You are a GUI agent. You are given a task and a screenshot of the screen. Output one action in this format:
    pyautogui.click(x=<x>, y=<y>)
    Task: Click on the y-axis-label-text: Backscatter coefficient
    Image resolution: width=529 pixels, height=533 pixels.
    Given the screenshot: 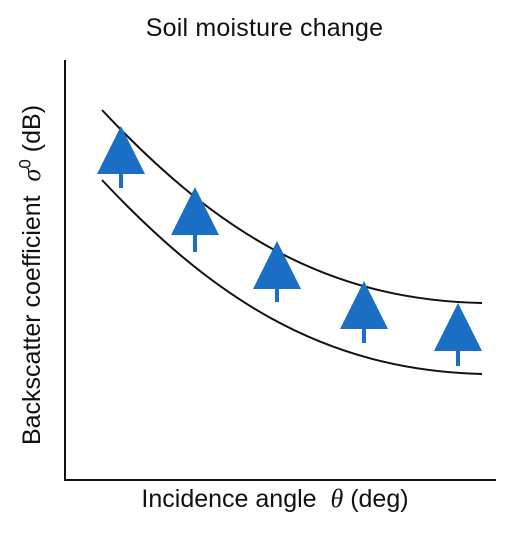 What is the action you would take?
    pyautogui.click(x=32, y=320)
    